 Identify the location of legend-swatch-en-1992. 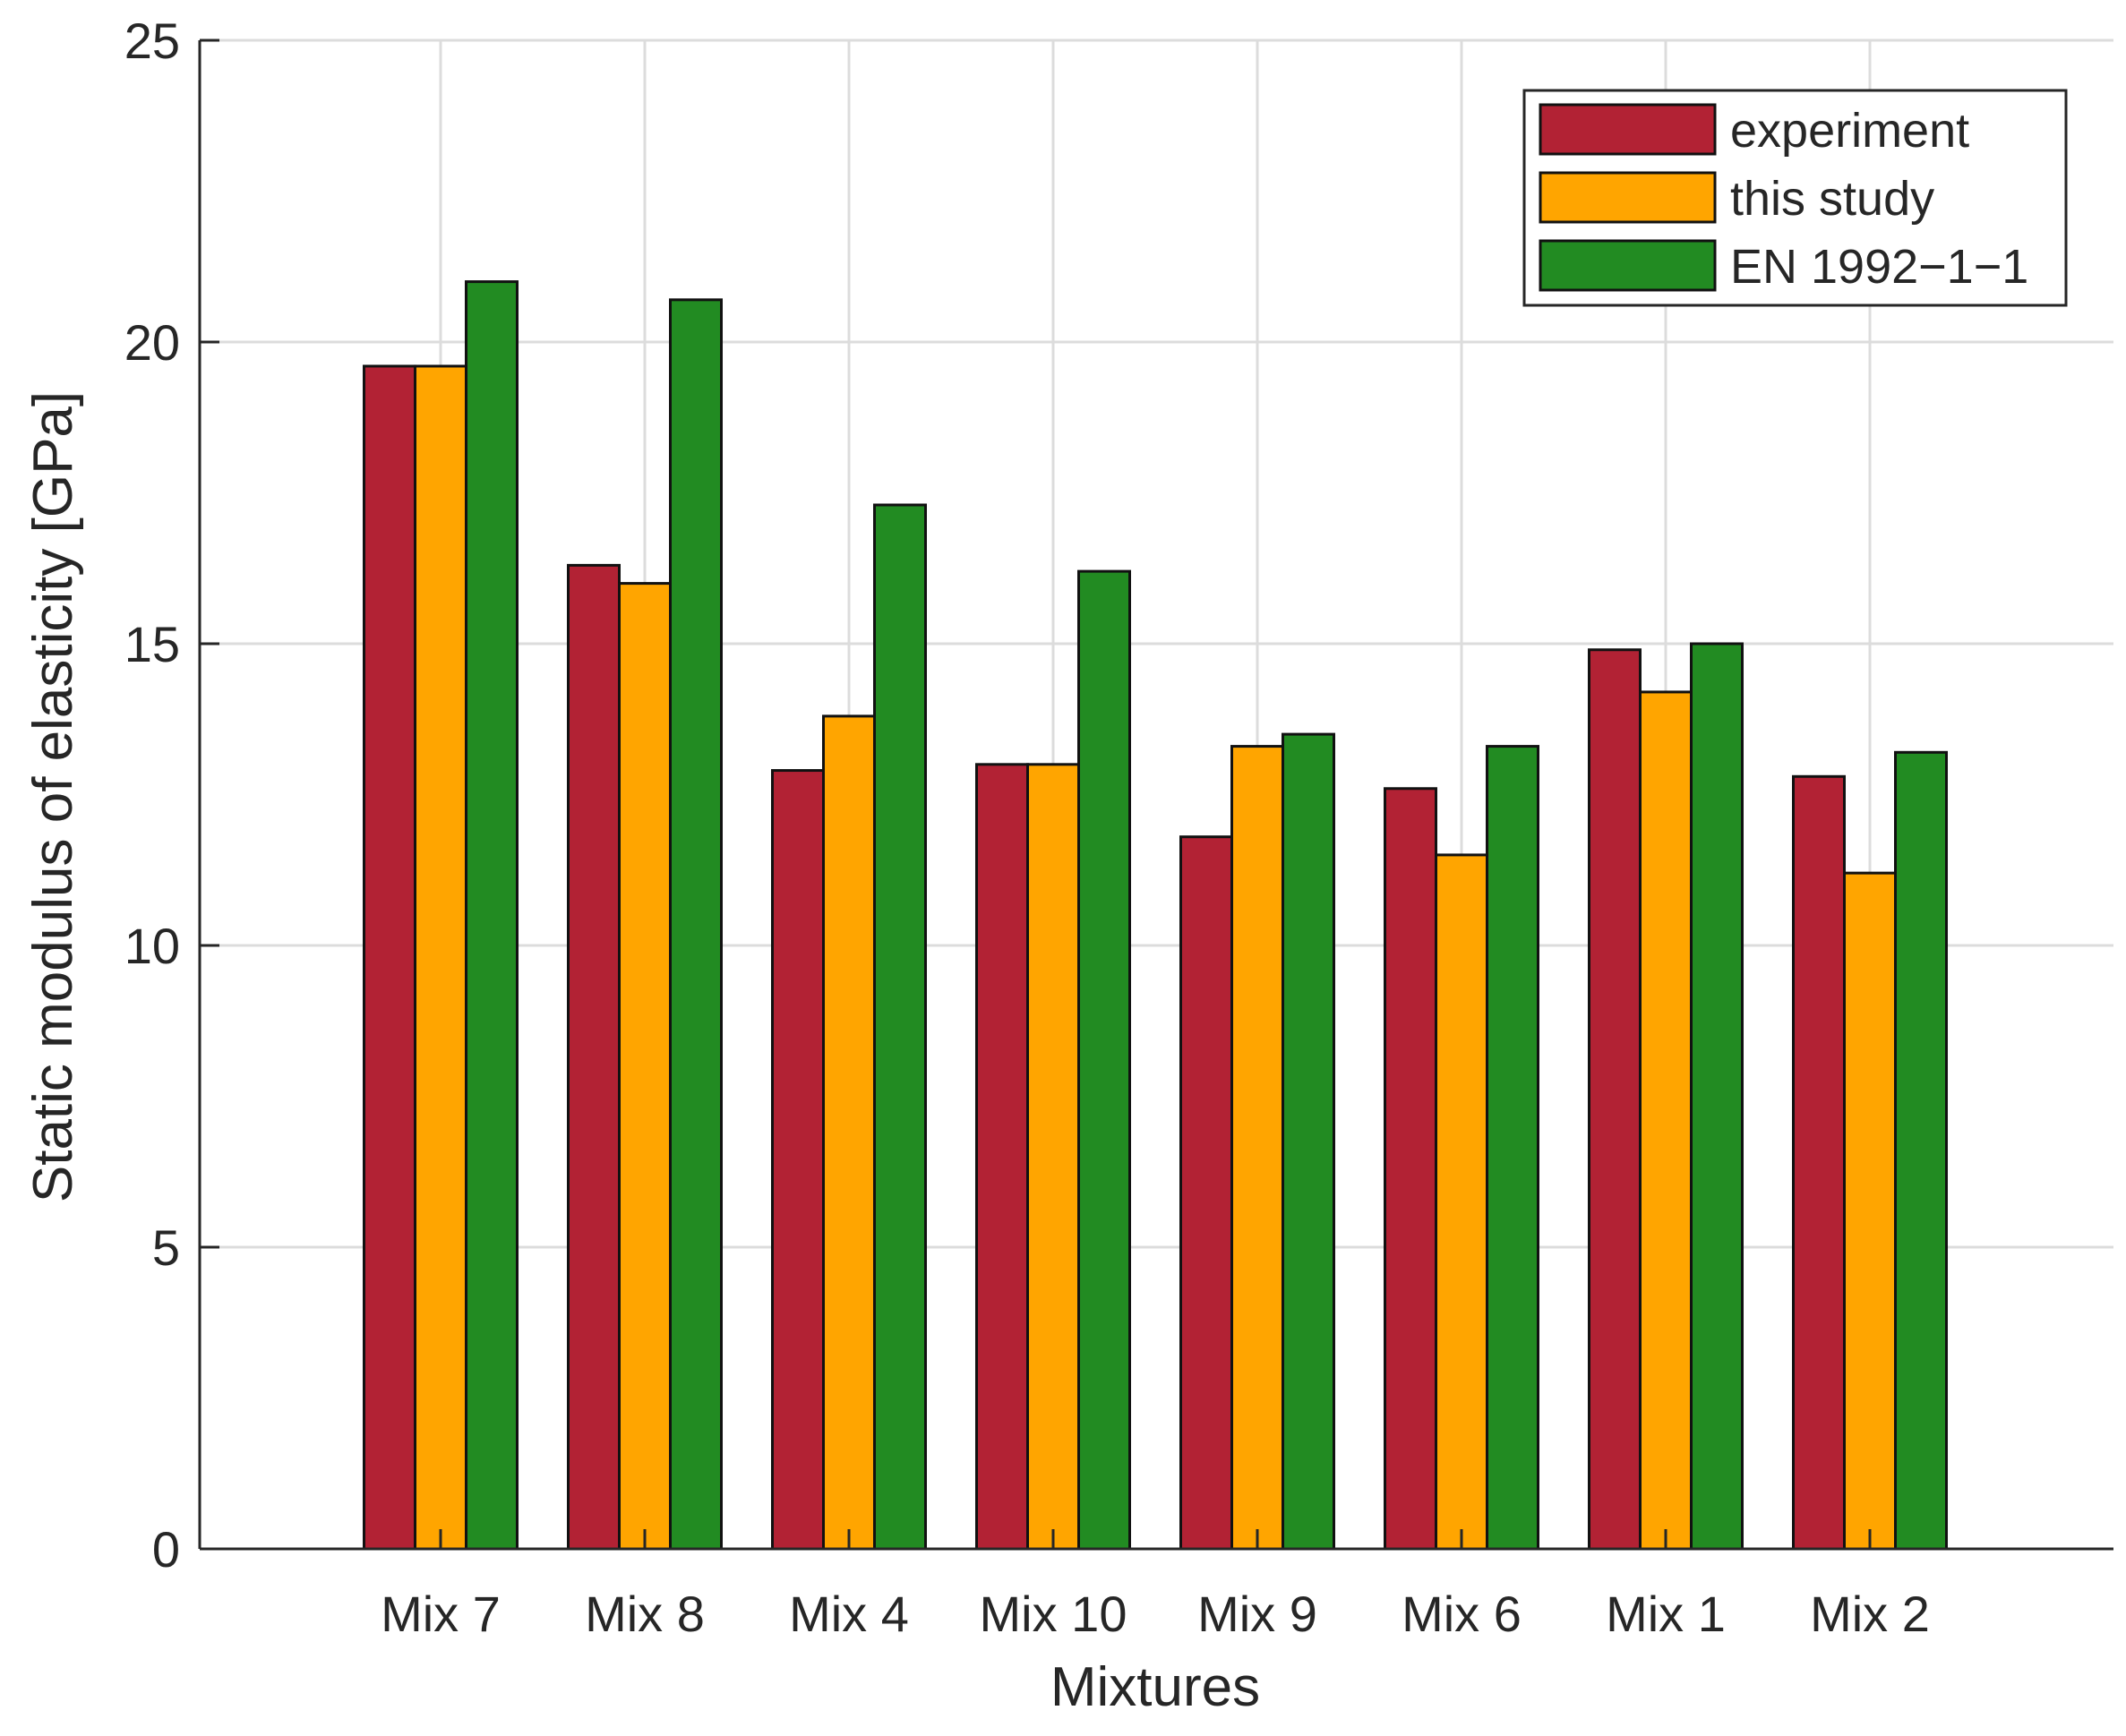
(1628, 265).